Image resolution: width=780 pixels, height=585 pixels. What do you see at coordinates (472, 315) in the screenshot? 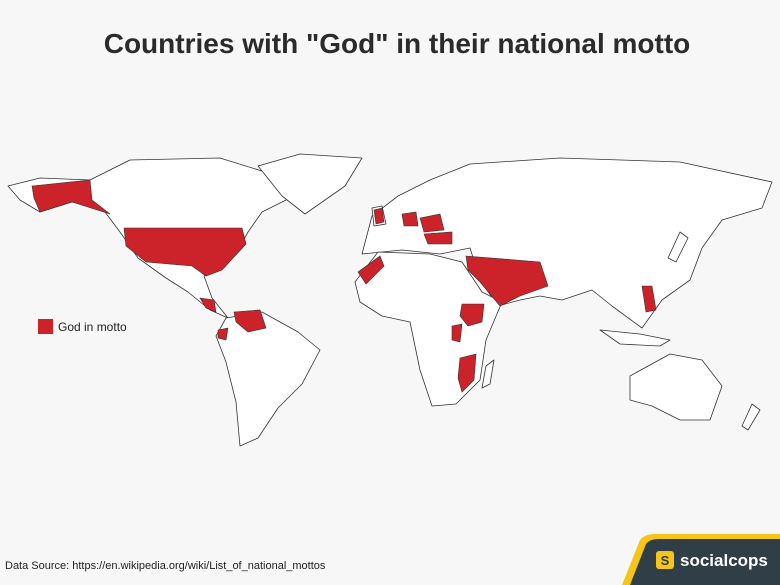
I see `ethiopia` at bounding box center [472, 315].